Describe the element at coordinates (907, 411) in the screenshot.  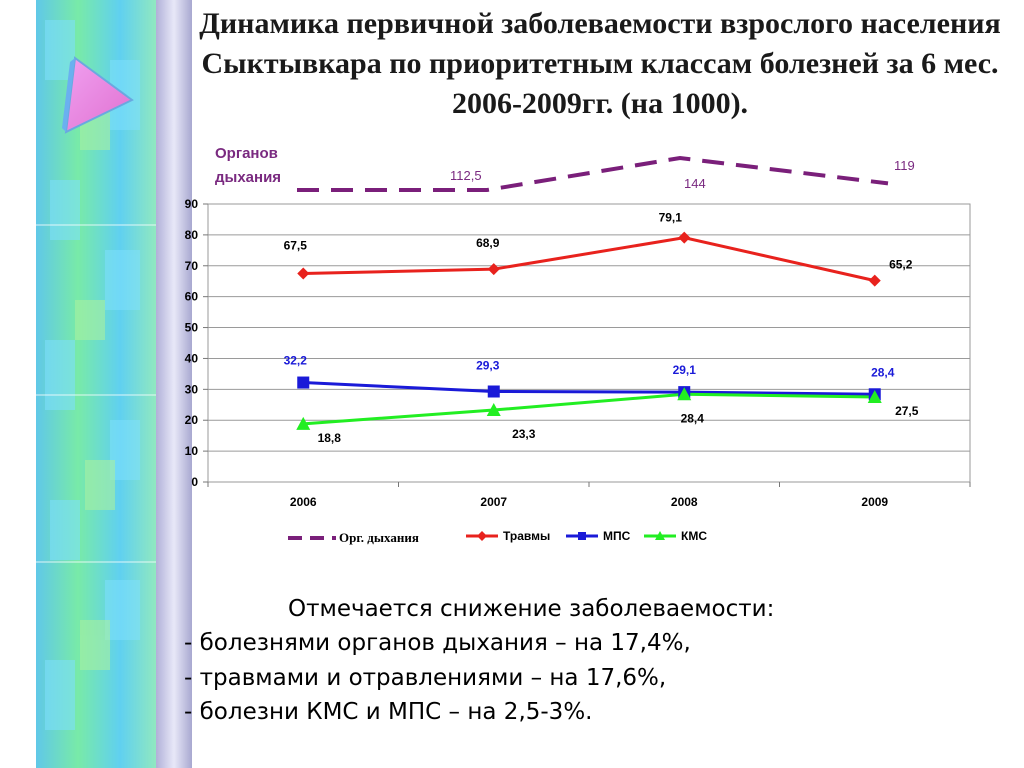
I see `data-label-kms: 27,5` at that location.